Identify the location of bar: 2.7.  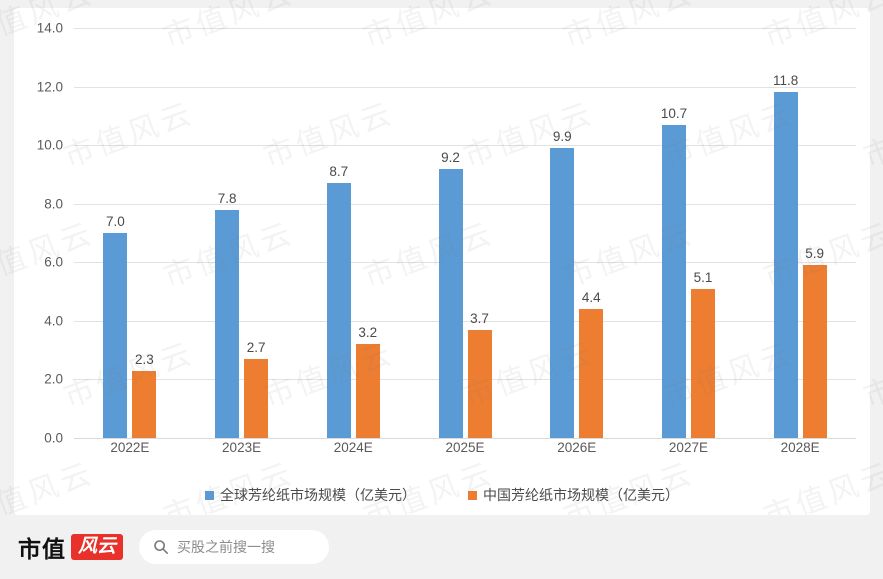
(256, 389).